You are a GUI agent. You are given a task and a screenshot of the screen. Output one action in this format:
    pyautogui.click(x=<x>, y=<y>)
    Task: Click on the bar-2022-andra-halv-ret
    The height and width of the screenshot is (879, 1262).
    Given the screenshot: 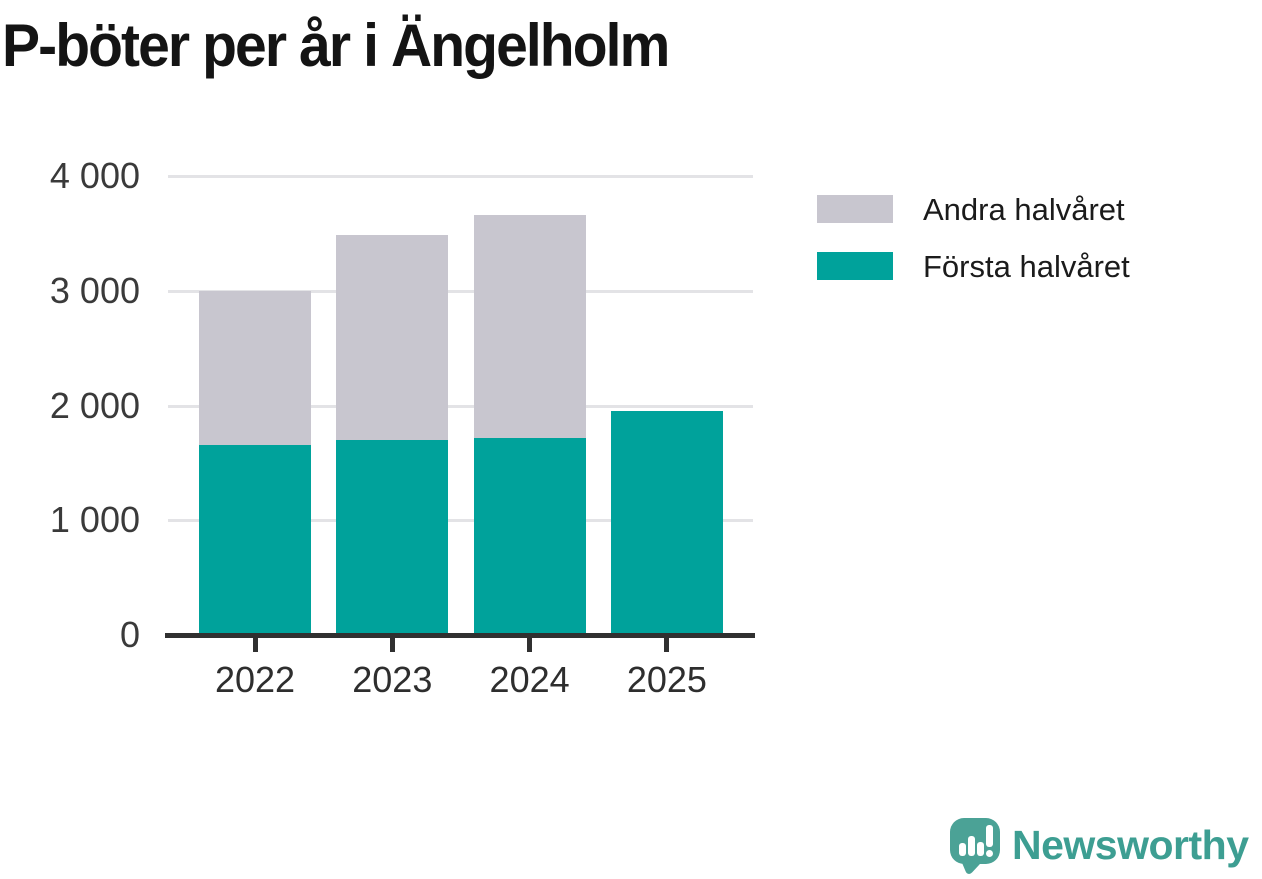 What is the action you would take?
    pyautogui.click(x=255, y=367)
    